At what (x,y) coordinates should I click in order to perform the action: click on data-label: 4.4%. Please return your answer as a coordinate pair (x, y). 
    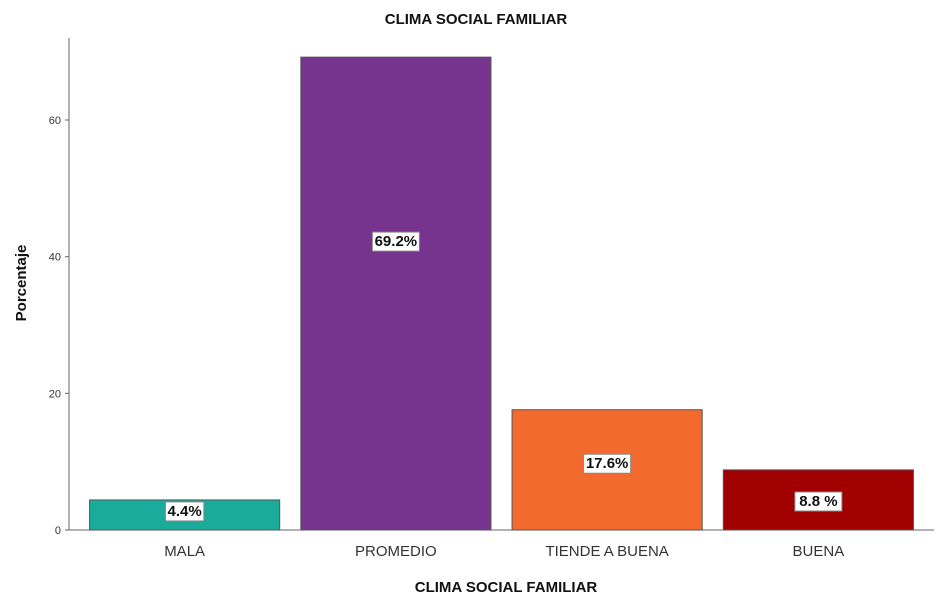
    Looking at the image, I should click on (184, 511).